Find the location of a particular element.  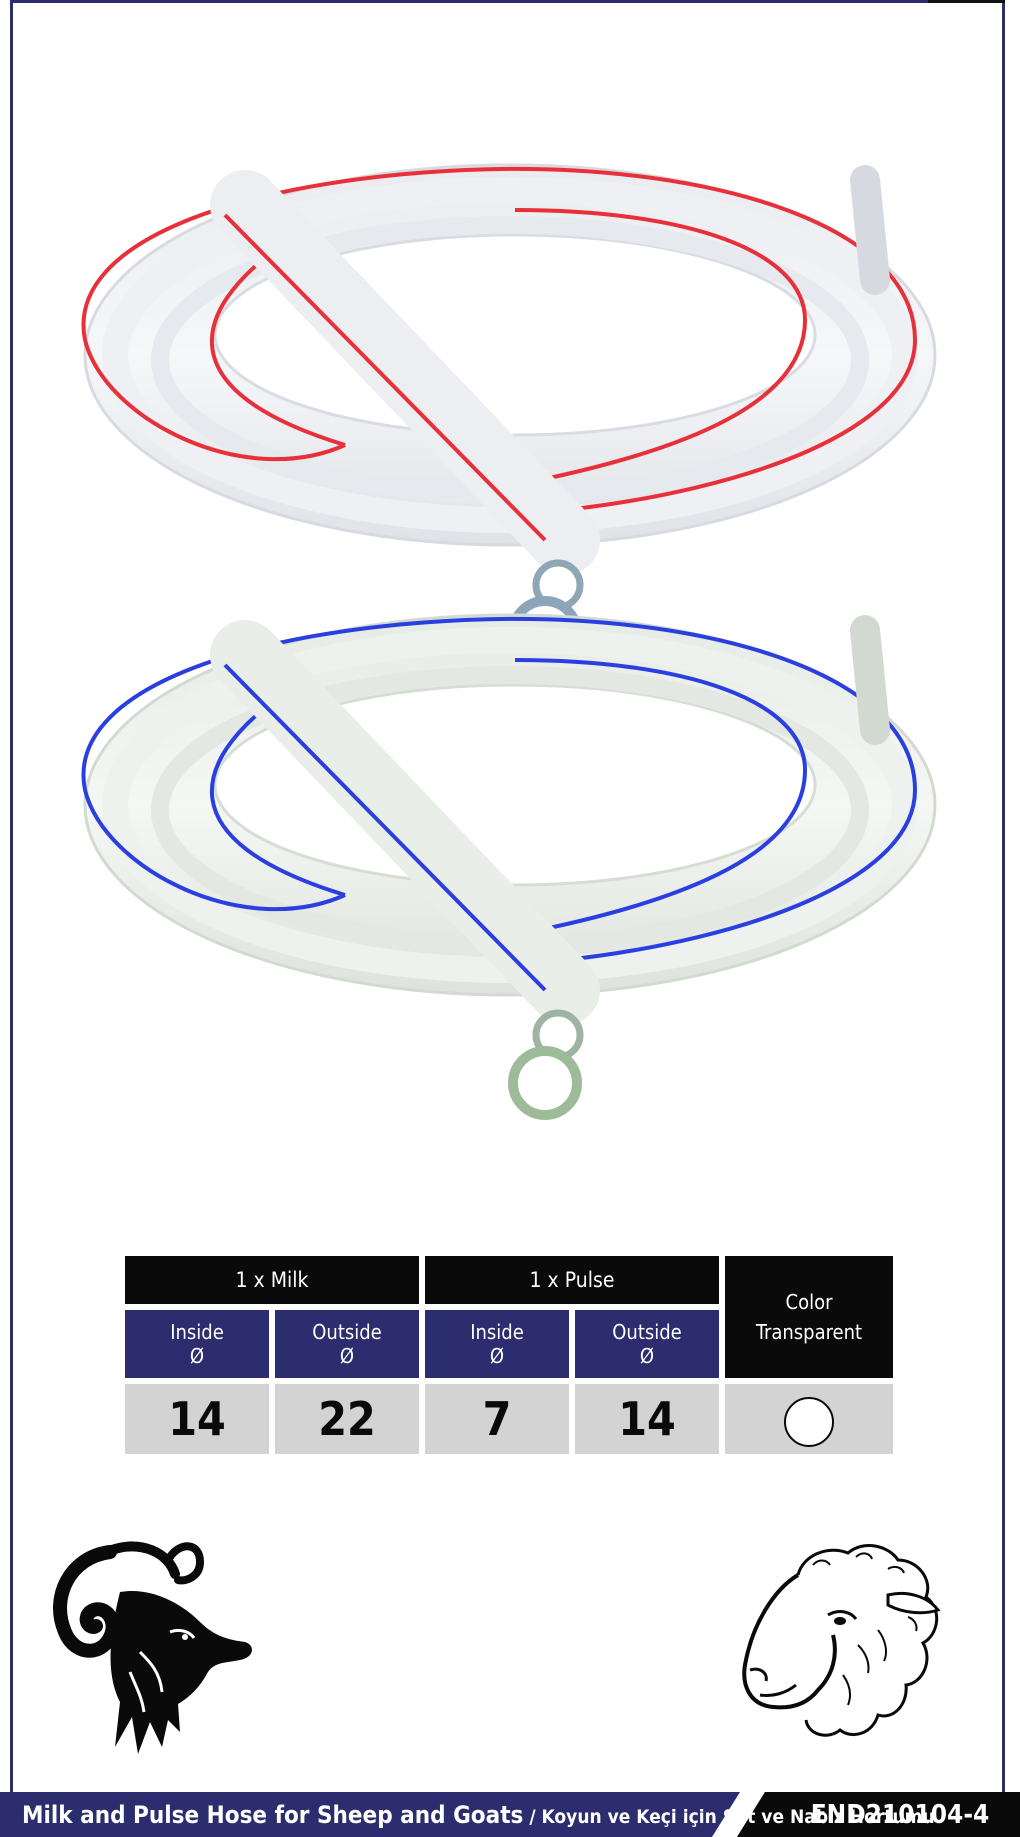

milk-outside-value: 22 is located at coordinates (347, 1419).